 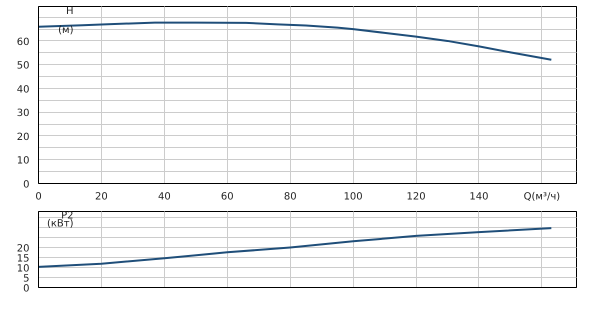 What do you see at coordinates (416, 197) in the screenshot?
I see `x-tick-label: 120` at bounding box center [416, 197].